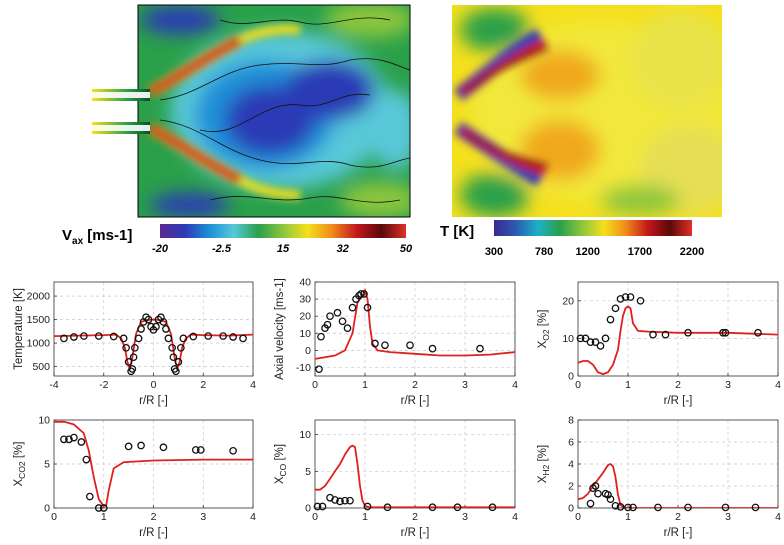 This screenshot has width=784, height=545. Describe the element at coordinates (571, 487) in the screenshot. I see `y-tick-label: 2` at that location.